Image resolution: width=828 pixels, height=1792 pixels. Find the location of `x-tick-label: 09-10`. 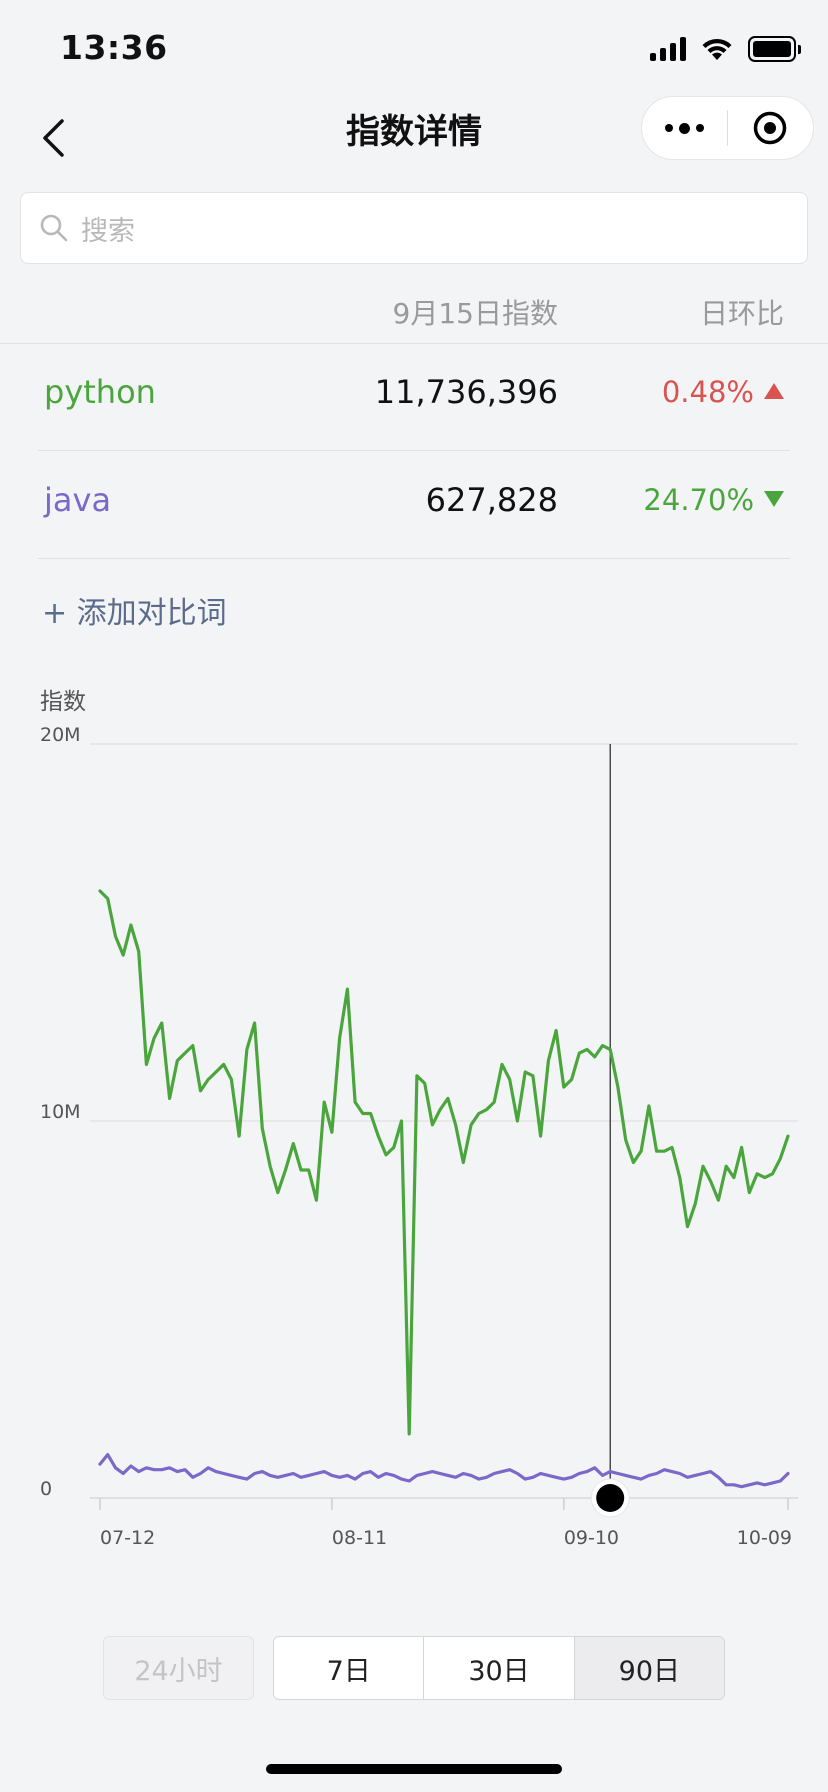

x-tick-label: 09-10 is located at coordinates (591, 1538).